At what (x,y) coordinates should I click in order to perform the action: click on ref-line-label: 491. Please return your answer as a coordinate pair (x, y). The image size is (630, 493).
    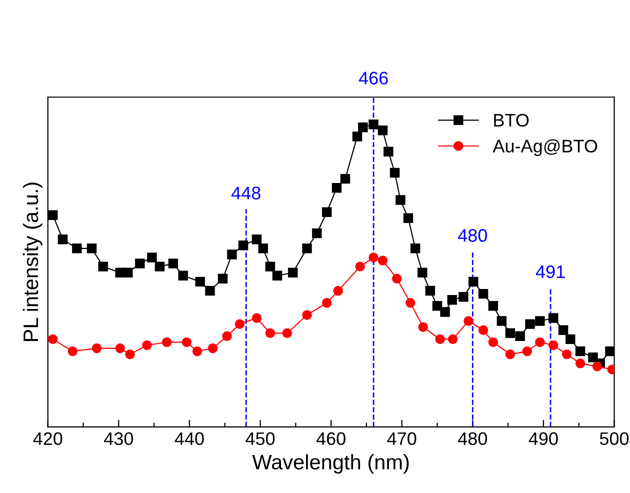
    Looking at the image, I should click on (550, 271).